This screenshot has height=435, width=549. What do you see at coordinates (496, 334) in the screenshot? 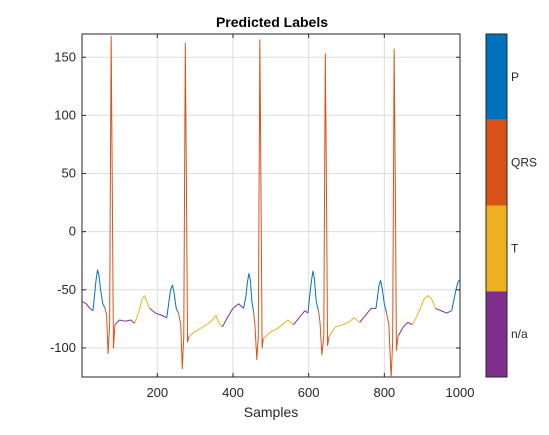
I see `colorbar-swatch-na` at bounding box center [496, 334].